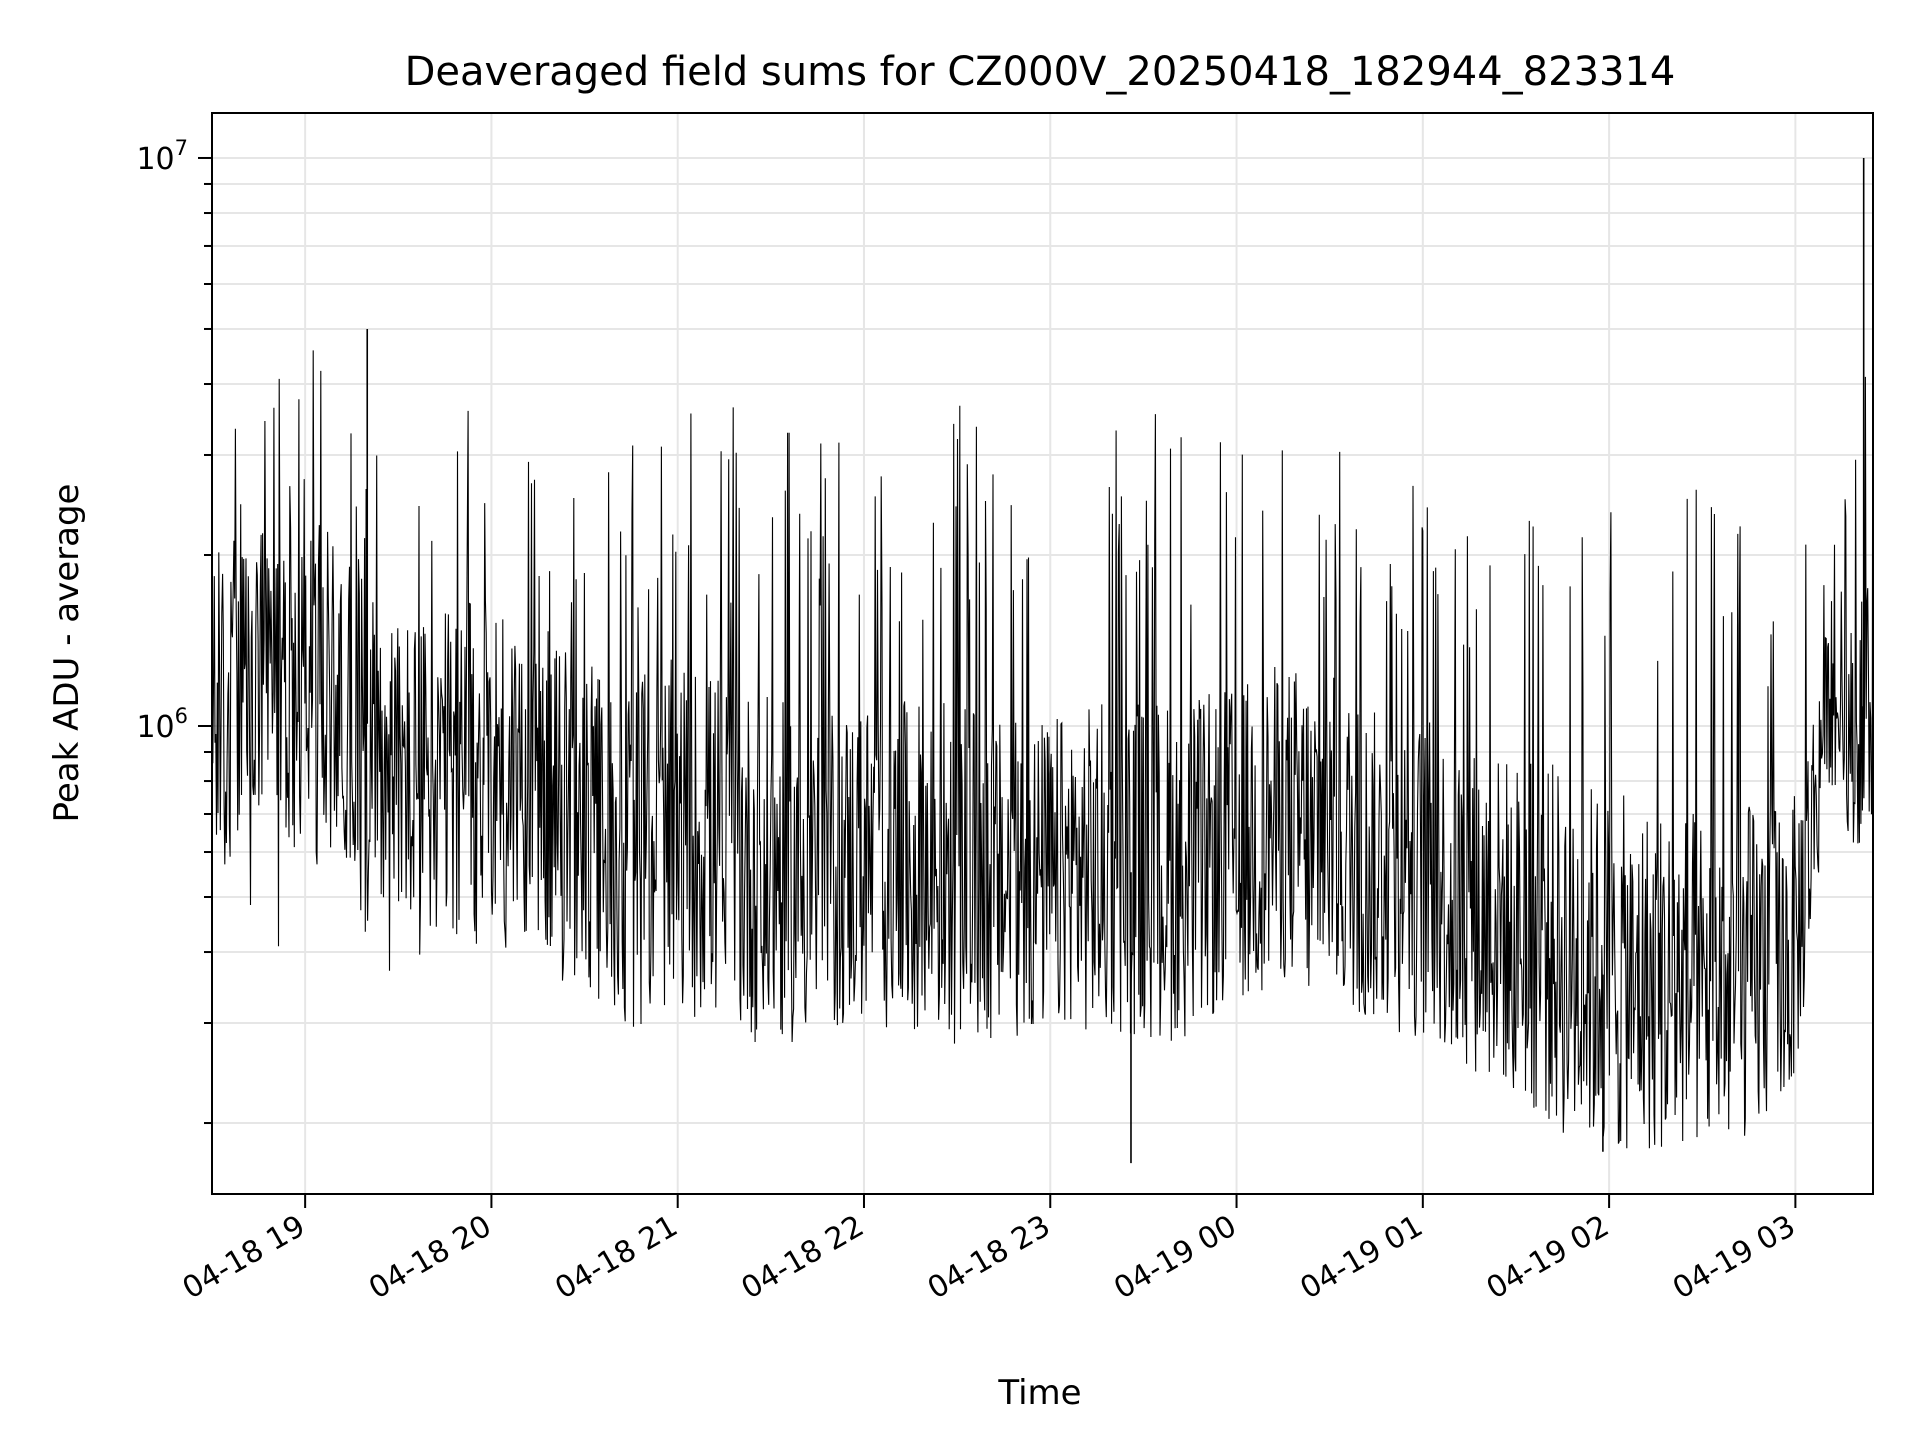 This screenshot has height=1440, width=1920. I want to click on y-axis: 10⁶ 10⁷, so click(174, 630).